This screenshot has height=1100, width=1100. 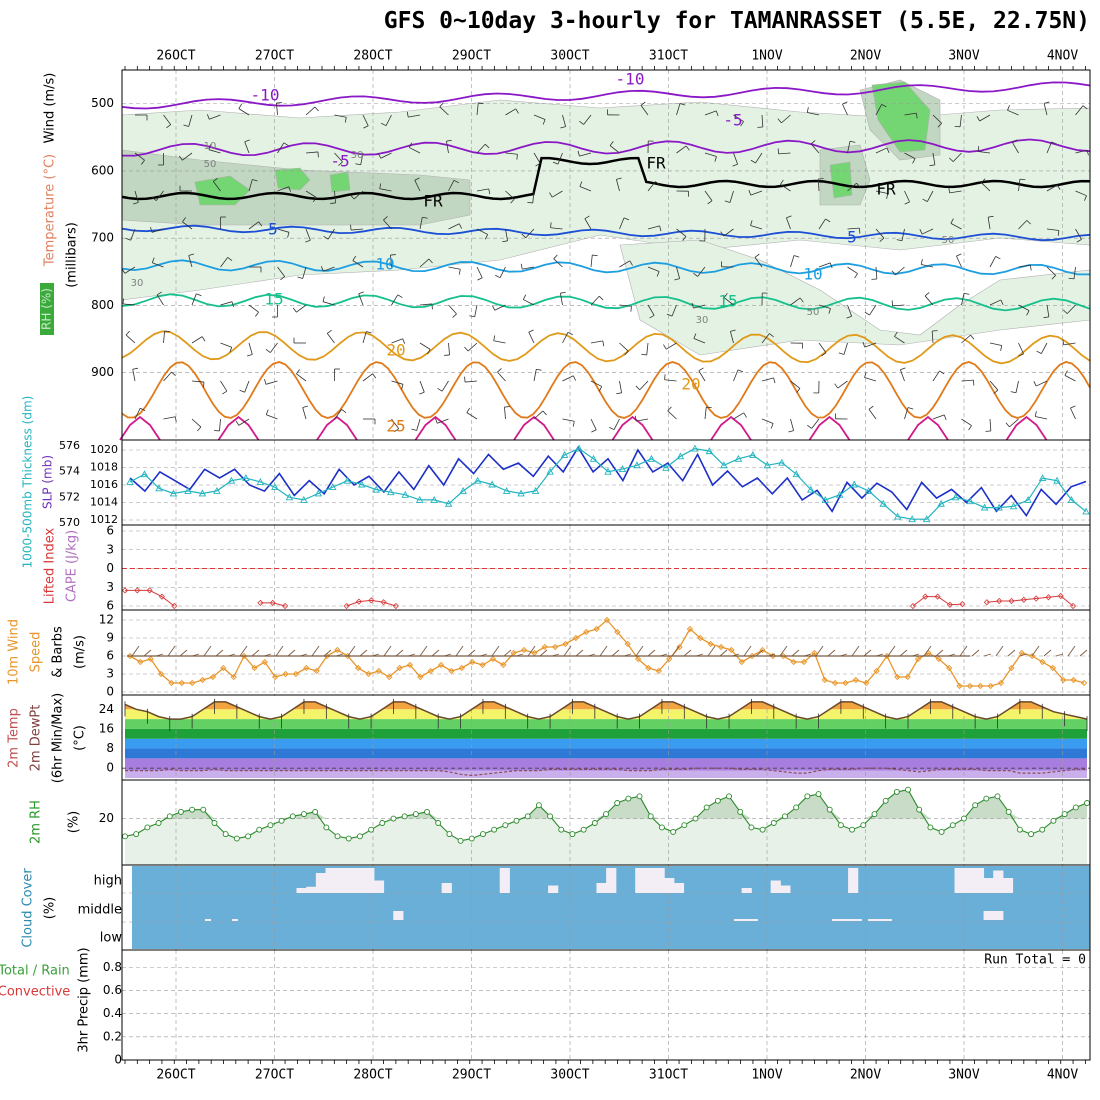 I want to click on ylabel-cloud-unit: (%), so click(x=50, y=908).